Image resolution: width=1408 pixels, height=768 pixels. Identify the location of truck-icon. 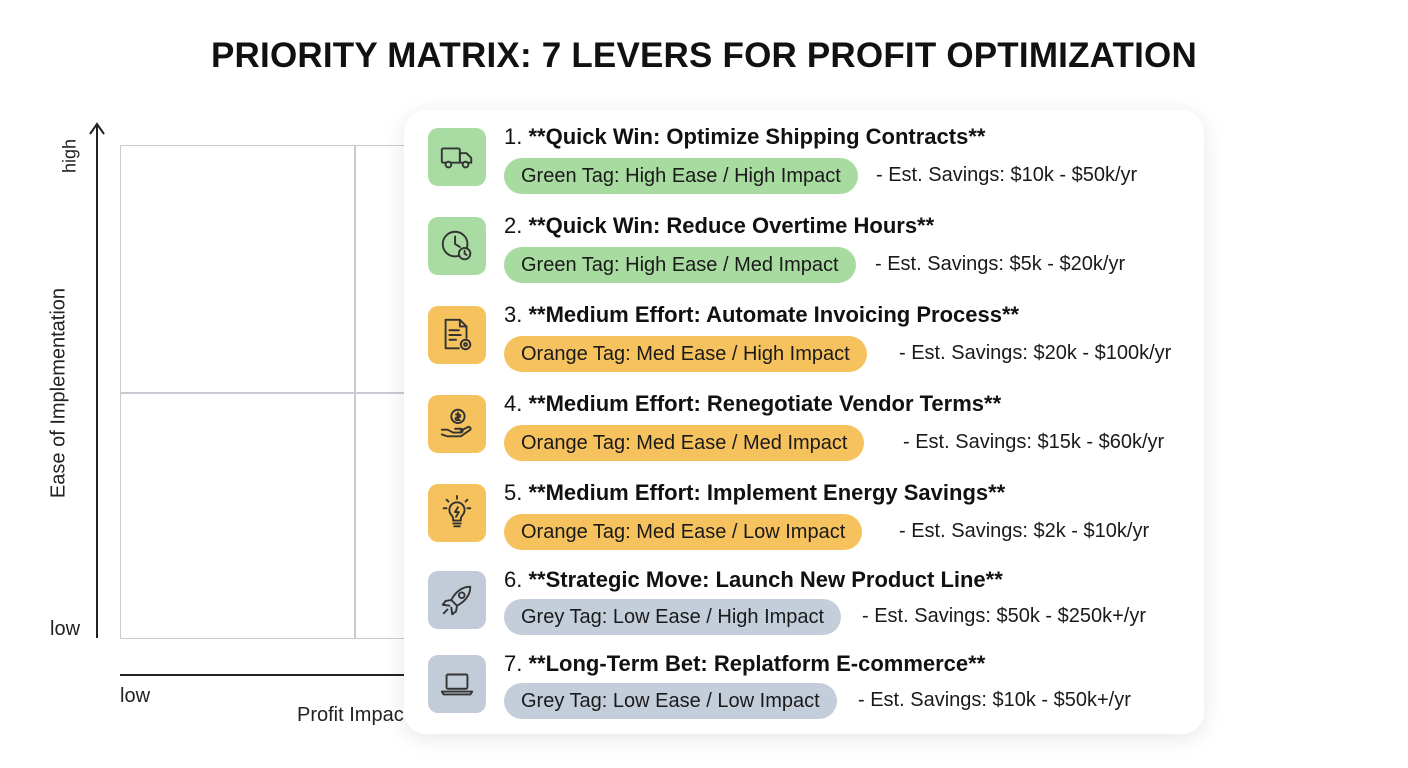
(457, 157).